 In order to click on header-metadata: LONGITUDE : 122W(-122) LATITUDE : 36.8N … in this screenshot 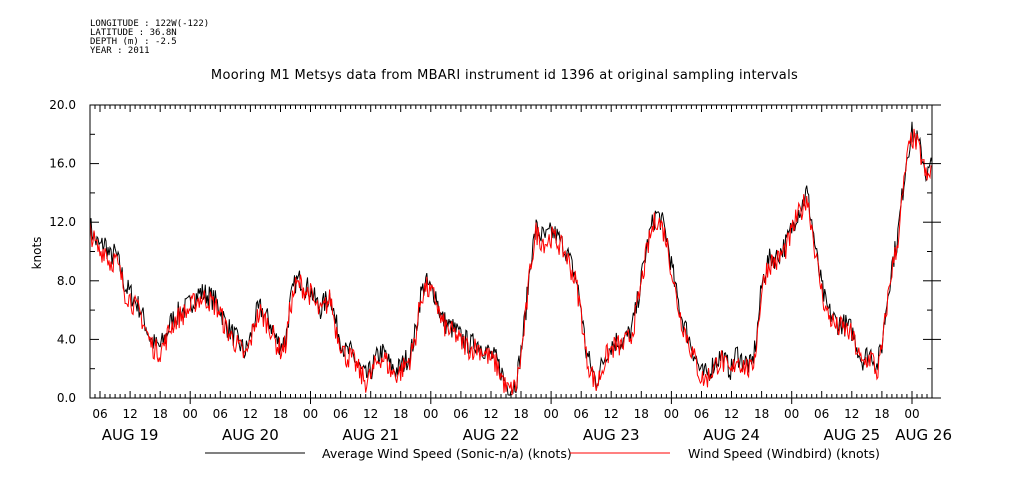, I will do `click(149, 38)`.